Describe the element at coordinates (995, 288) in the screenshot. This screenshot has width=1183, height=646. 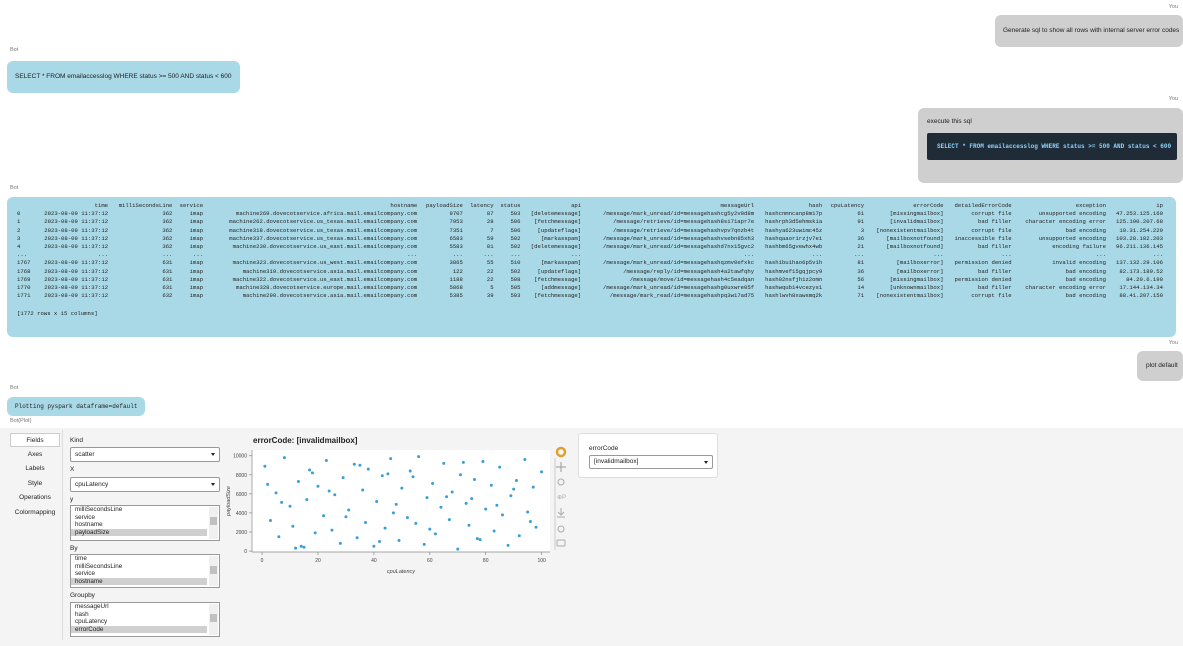
I see `cell: bad filler` at that location.